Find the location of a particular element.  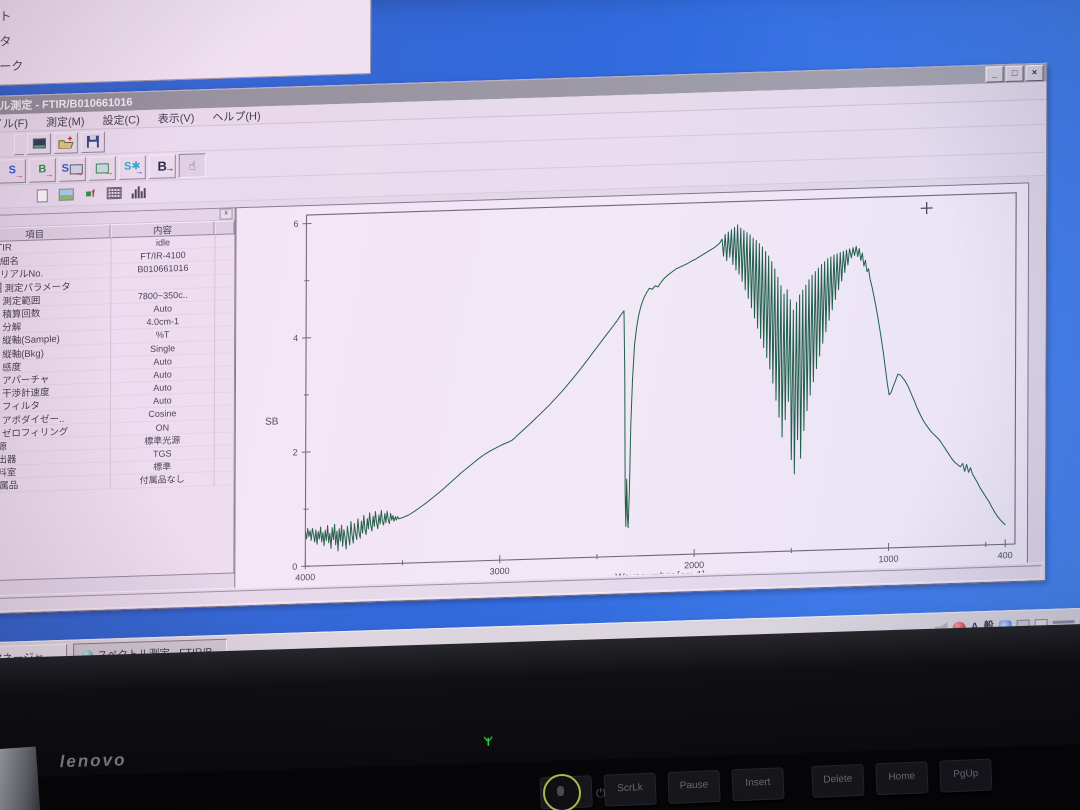

spectrum-monitor-button is located at coordinates (38, 143).